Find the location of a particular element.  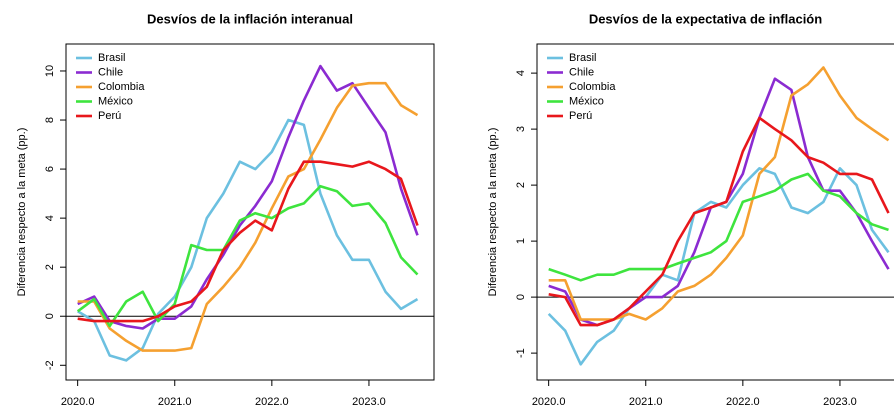

y-tick-label: 10 is located at coordinates (50, 71).